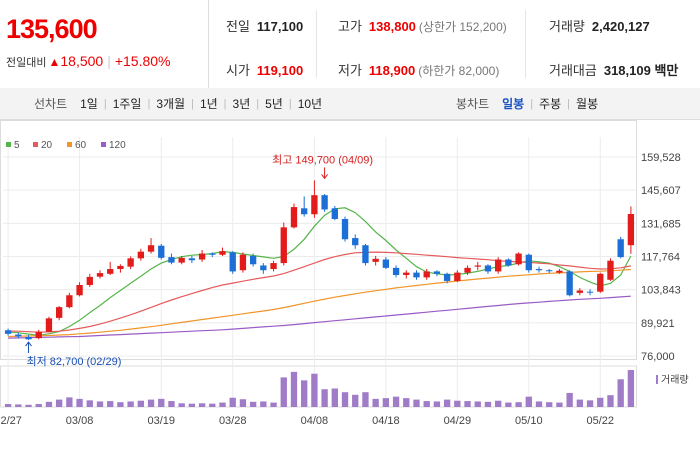  Describe the element at coordinates (660, 258) in the screenshot. I see `y-tick-label: 117,764` at that location.